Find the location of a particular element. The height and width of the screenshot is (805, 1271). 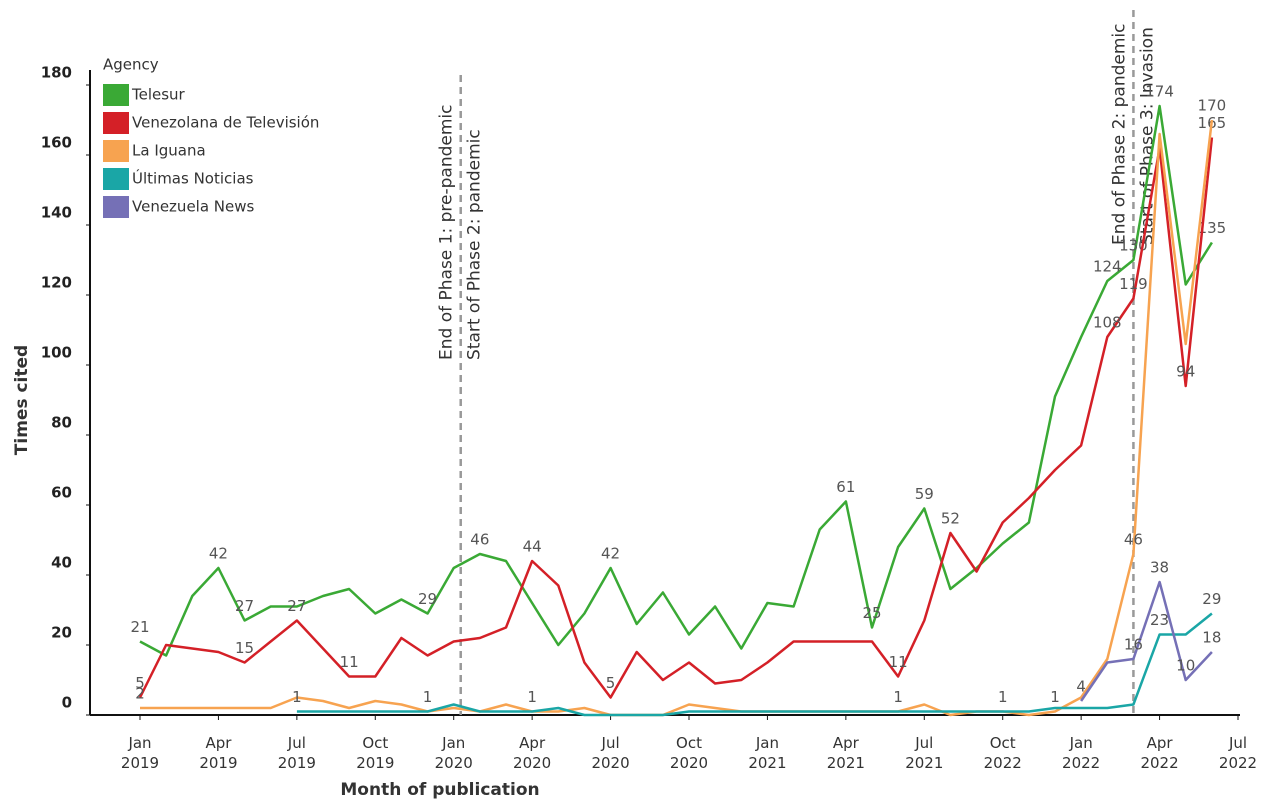

y-tick-label: 140 is located at coordinates (56, 213).